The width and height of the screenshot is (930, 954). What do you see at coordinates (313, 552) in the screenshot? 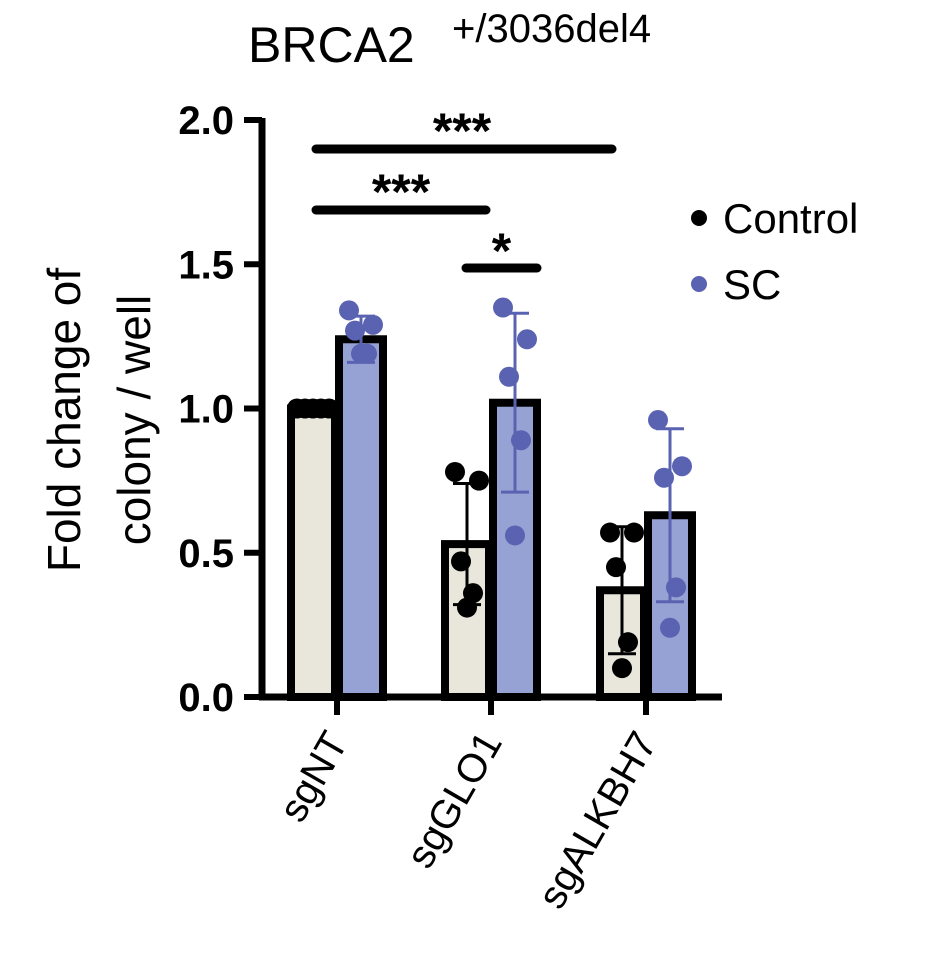
I see `bar-control-sgnt` at bounding box center [313, 552].